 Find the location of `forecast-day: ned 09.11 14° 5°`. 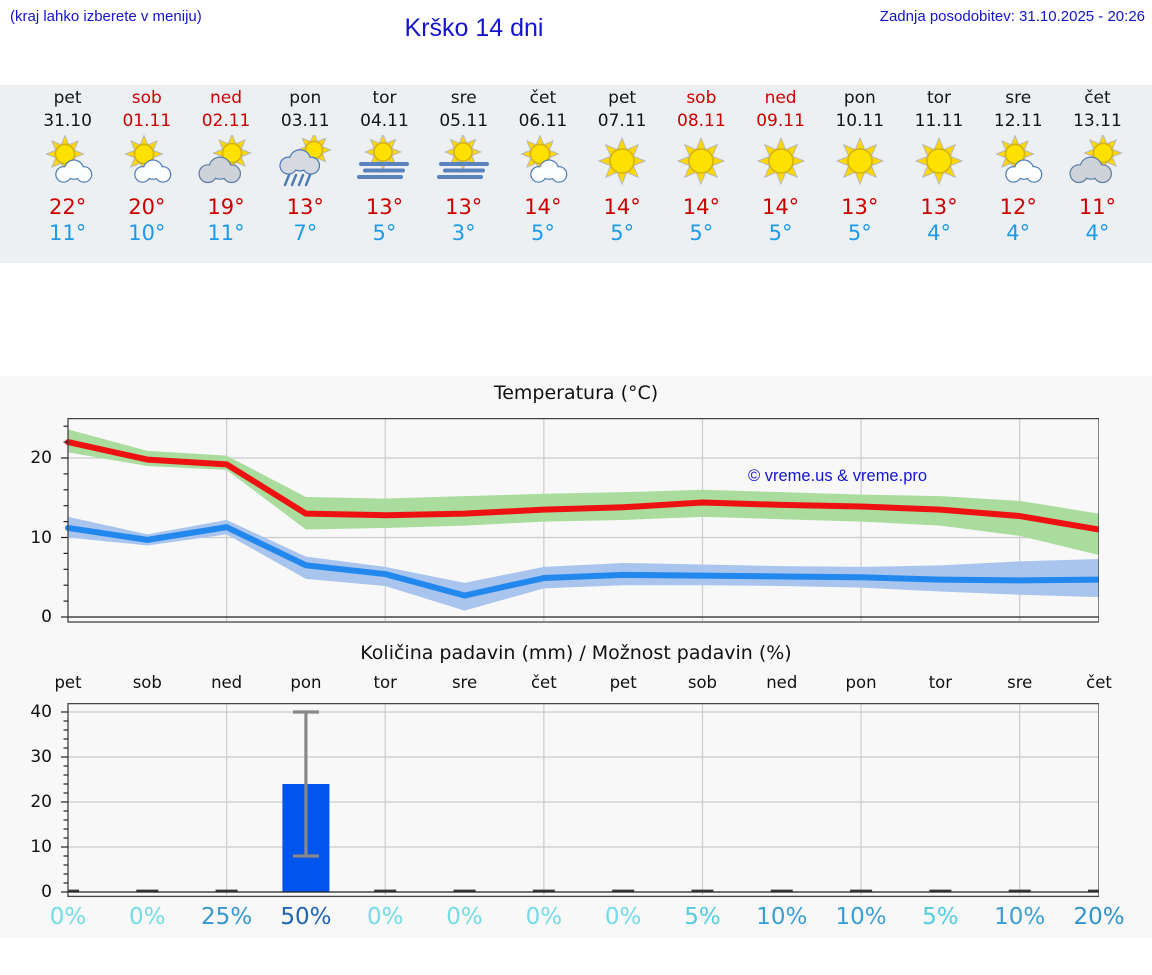

forecast-day: ned 09.11 14° 5° is located at coordinates (780, 165).